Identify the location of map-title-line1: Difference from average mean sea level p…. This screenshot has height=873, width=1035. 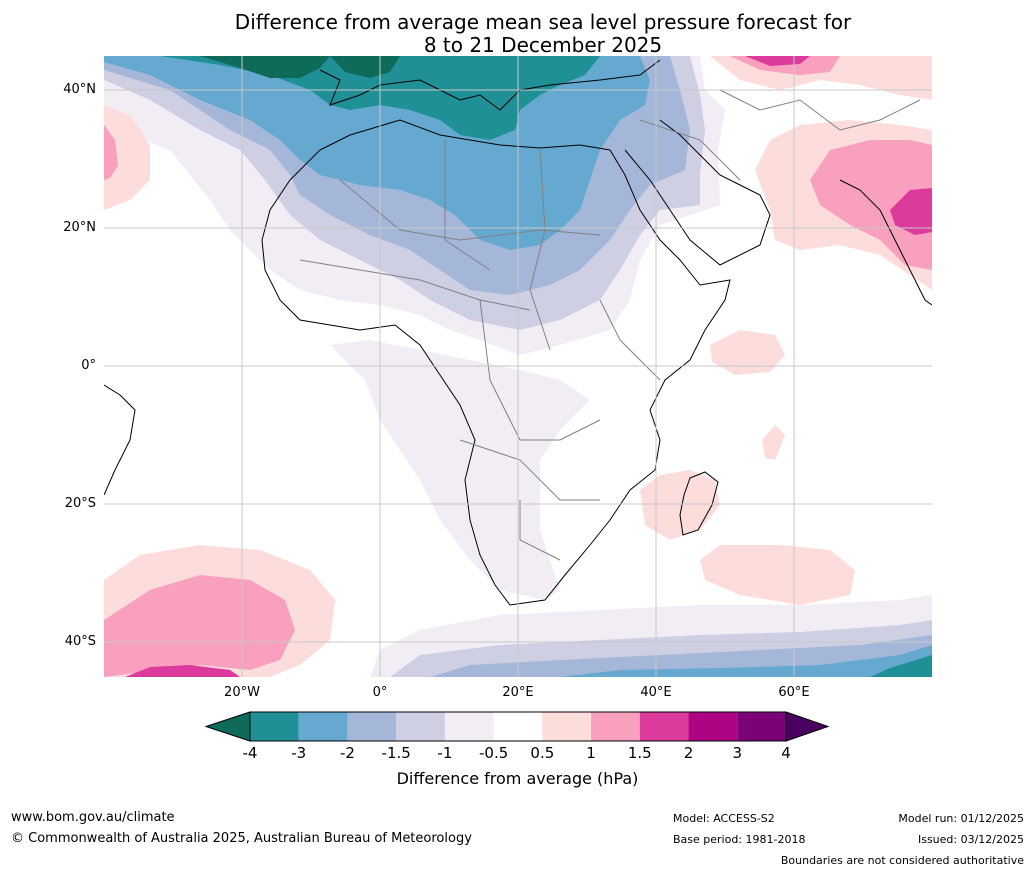
(543, 22).